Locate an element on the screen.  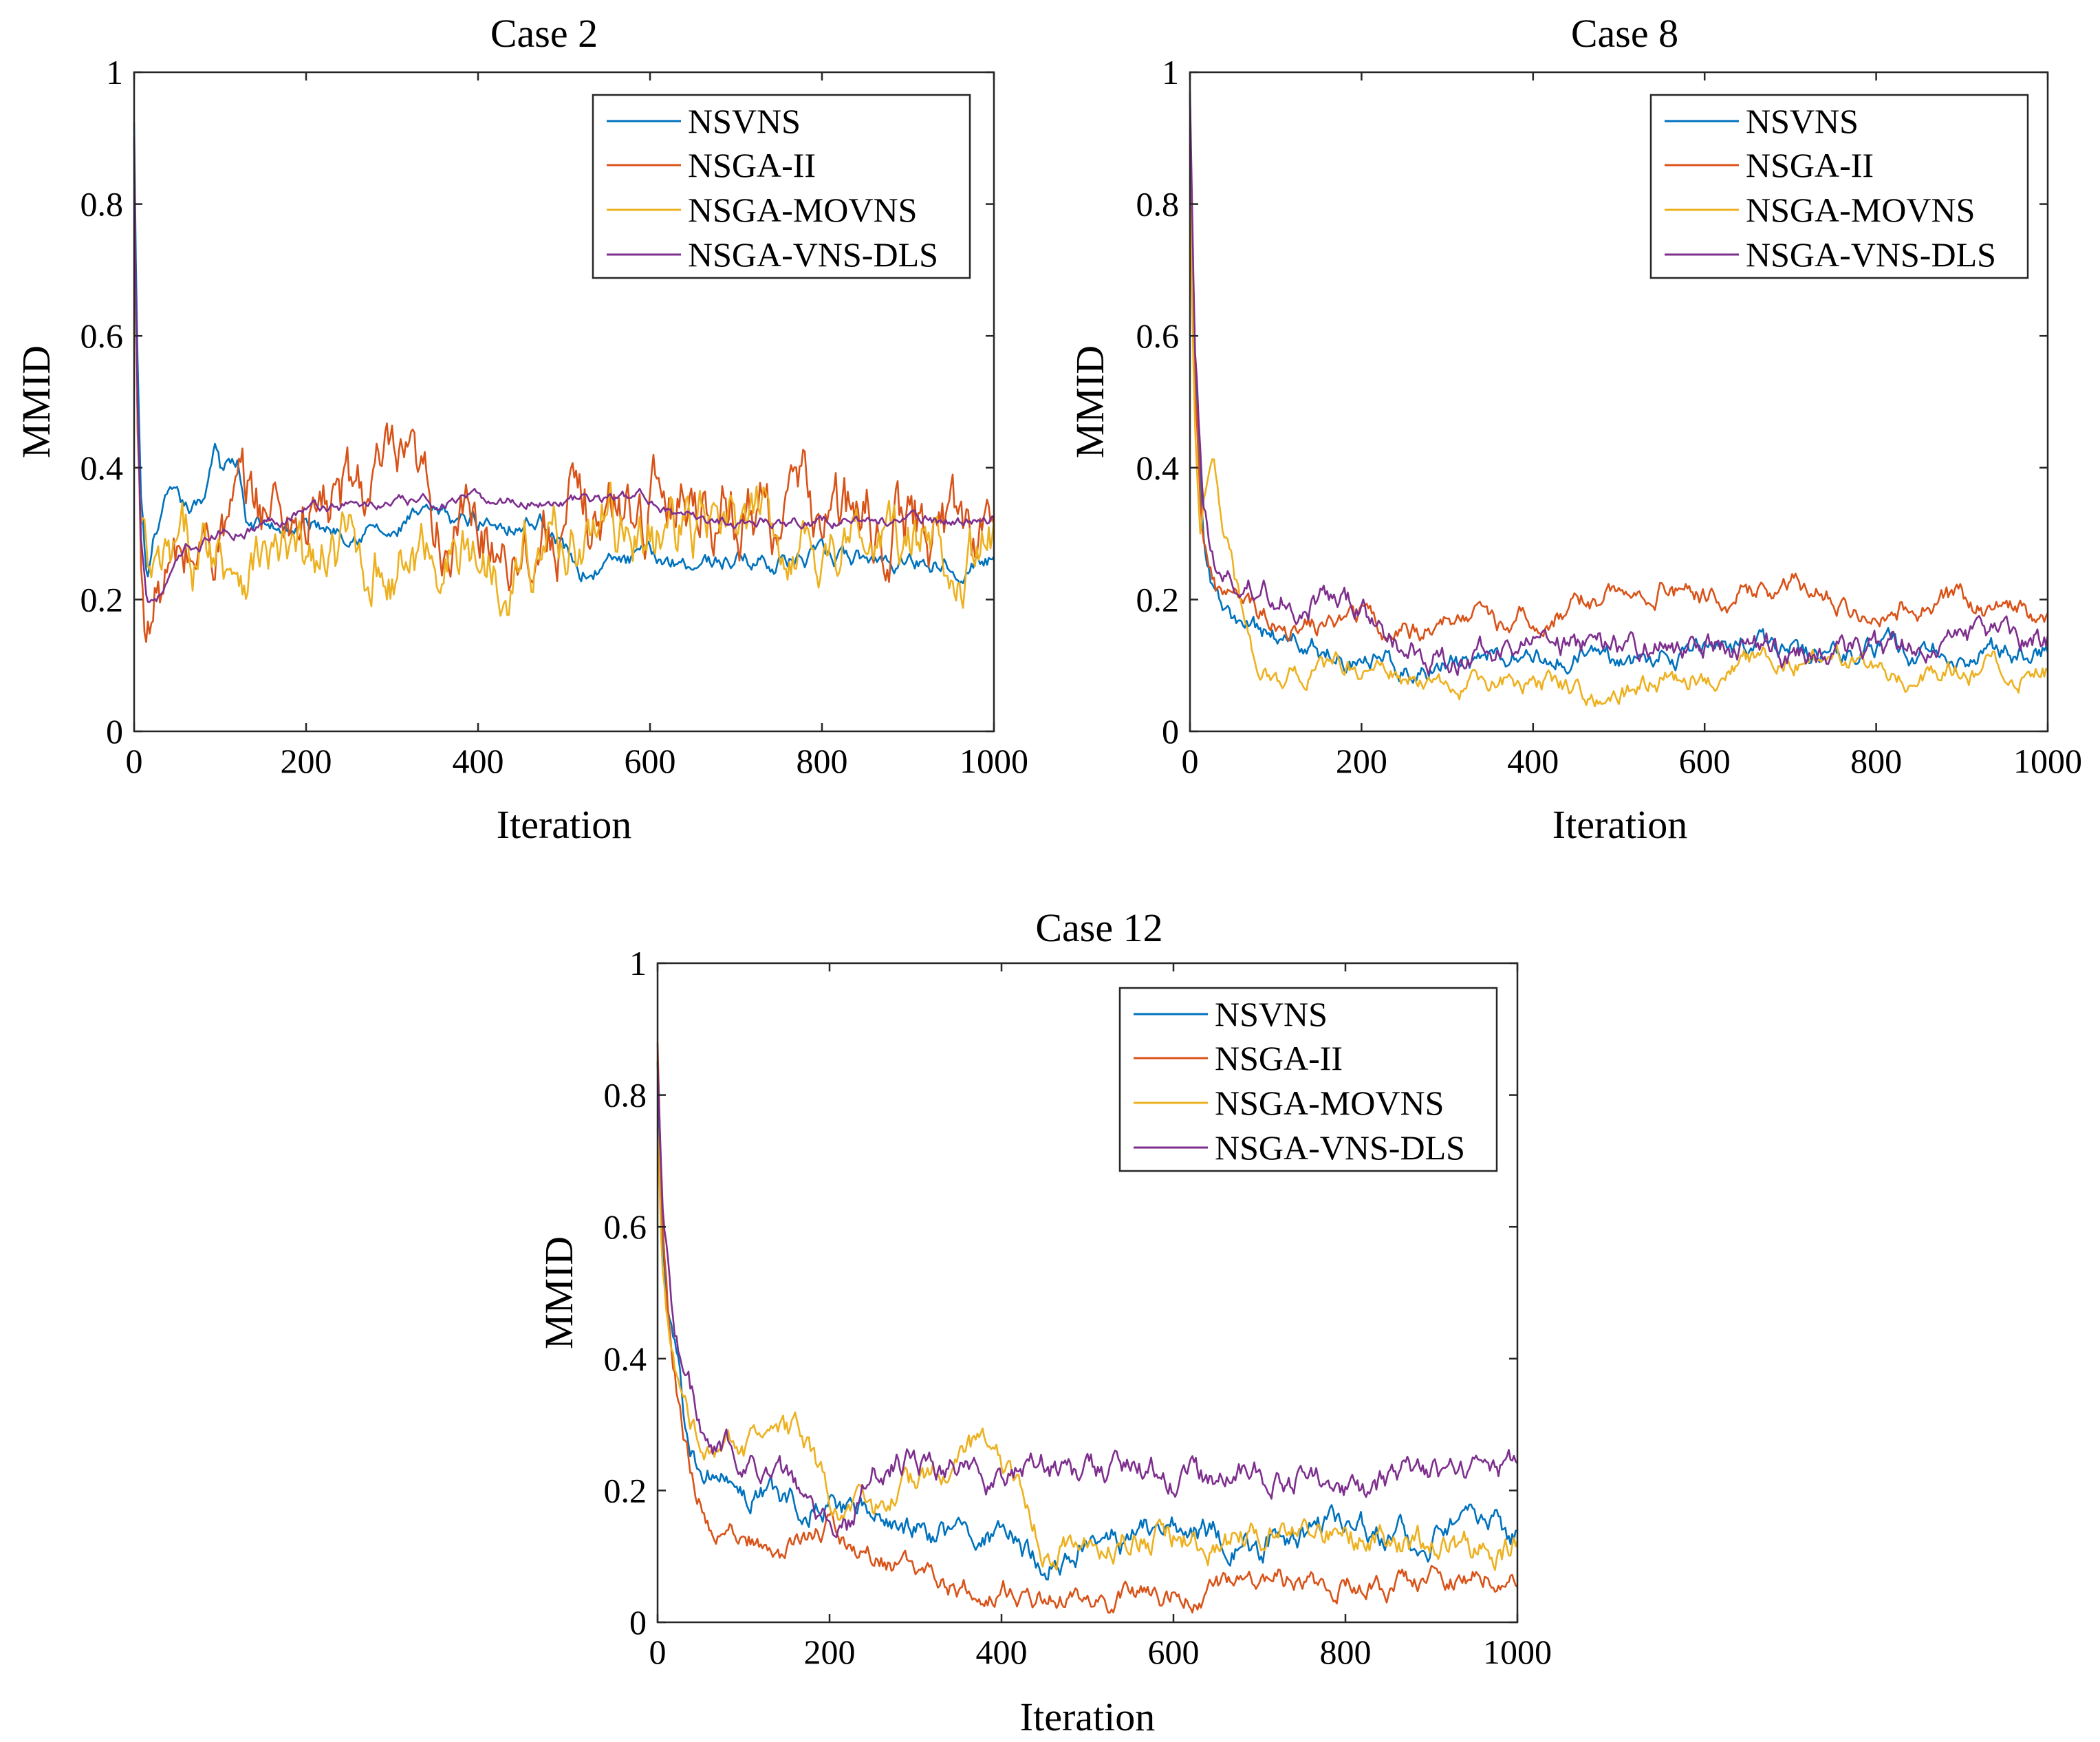
chart-title: Case 2 is located at coordinates (544, 33).